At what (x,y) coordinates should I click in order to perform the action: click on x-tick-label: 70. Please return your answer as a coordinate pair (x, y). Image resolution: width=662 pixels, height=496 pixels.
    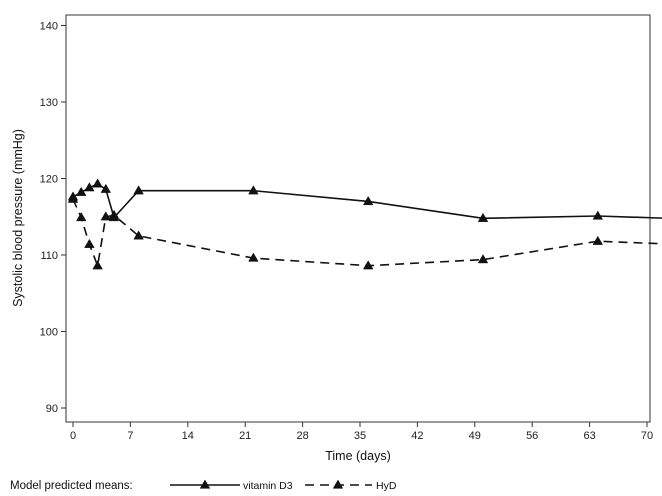
    Looking at the image, I should click on (647, 436).